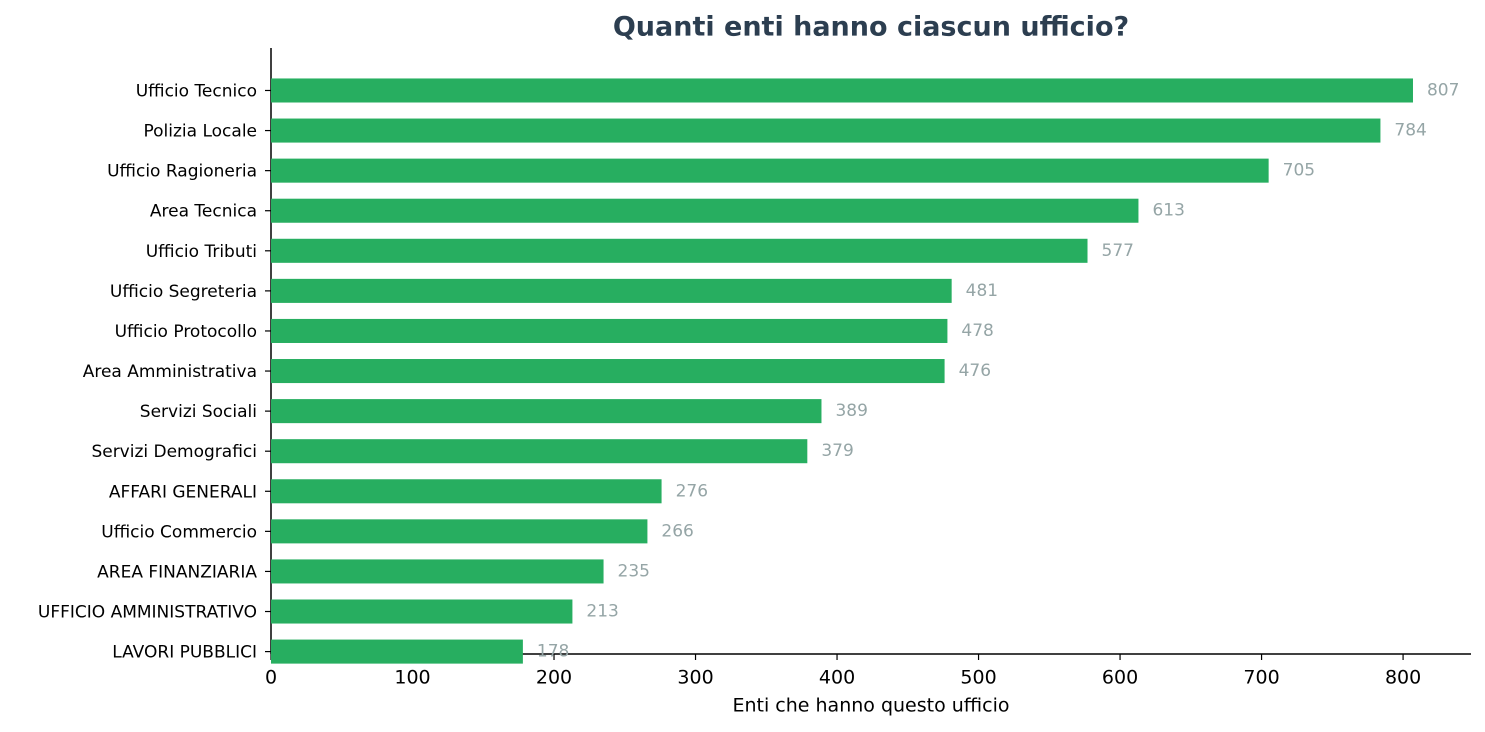 The image size is (1485, 732). What do you see at coordinates (837, 678) in the screenshot?
I see `x-tick-label: 400` at bounding box center [837, 678].